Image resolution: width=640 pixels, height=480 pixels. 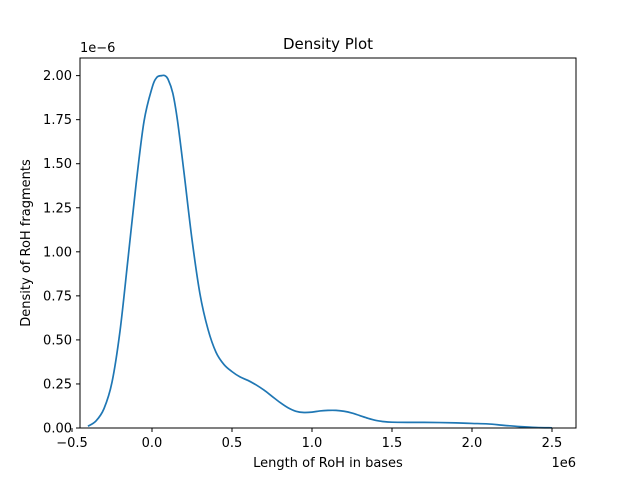 What do you see at coordinates (57, 208) in the screenshot?
I see `y-tick-label: 1.25` at bounding box center [57, 208].